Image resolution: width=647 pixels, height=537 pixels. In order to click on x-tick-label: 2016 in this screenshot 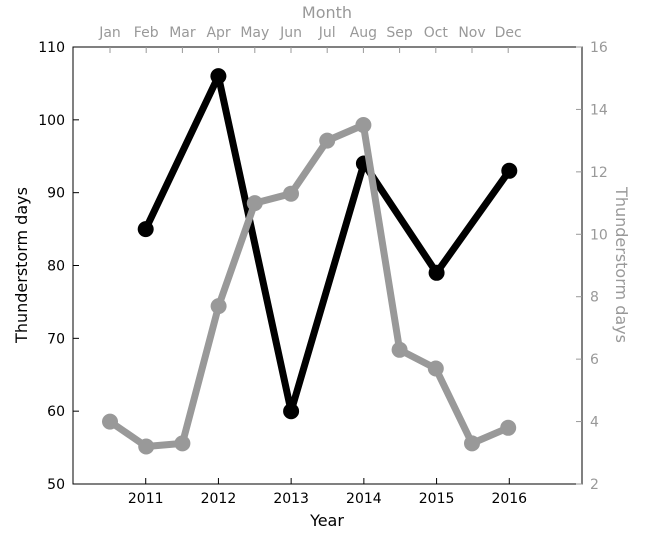, I will do `click(509, 499)`.